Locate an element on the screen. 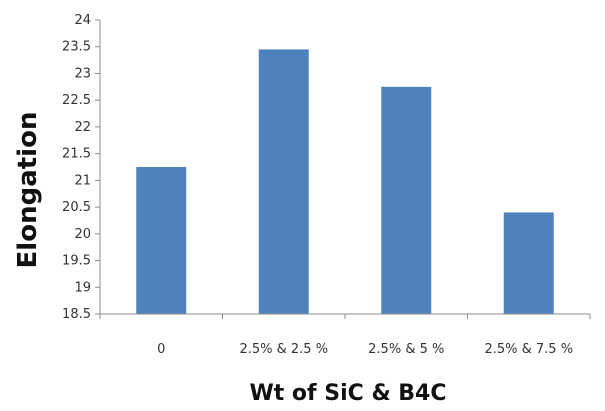  y-tick-label: 23.5 is located at coordinates (76, 47).